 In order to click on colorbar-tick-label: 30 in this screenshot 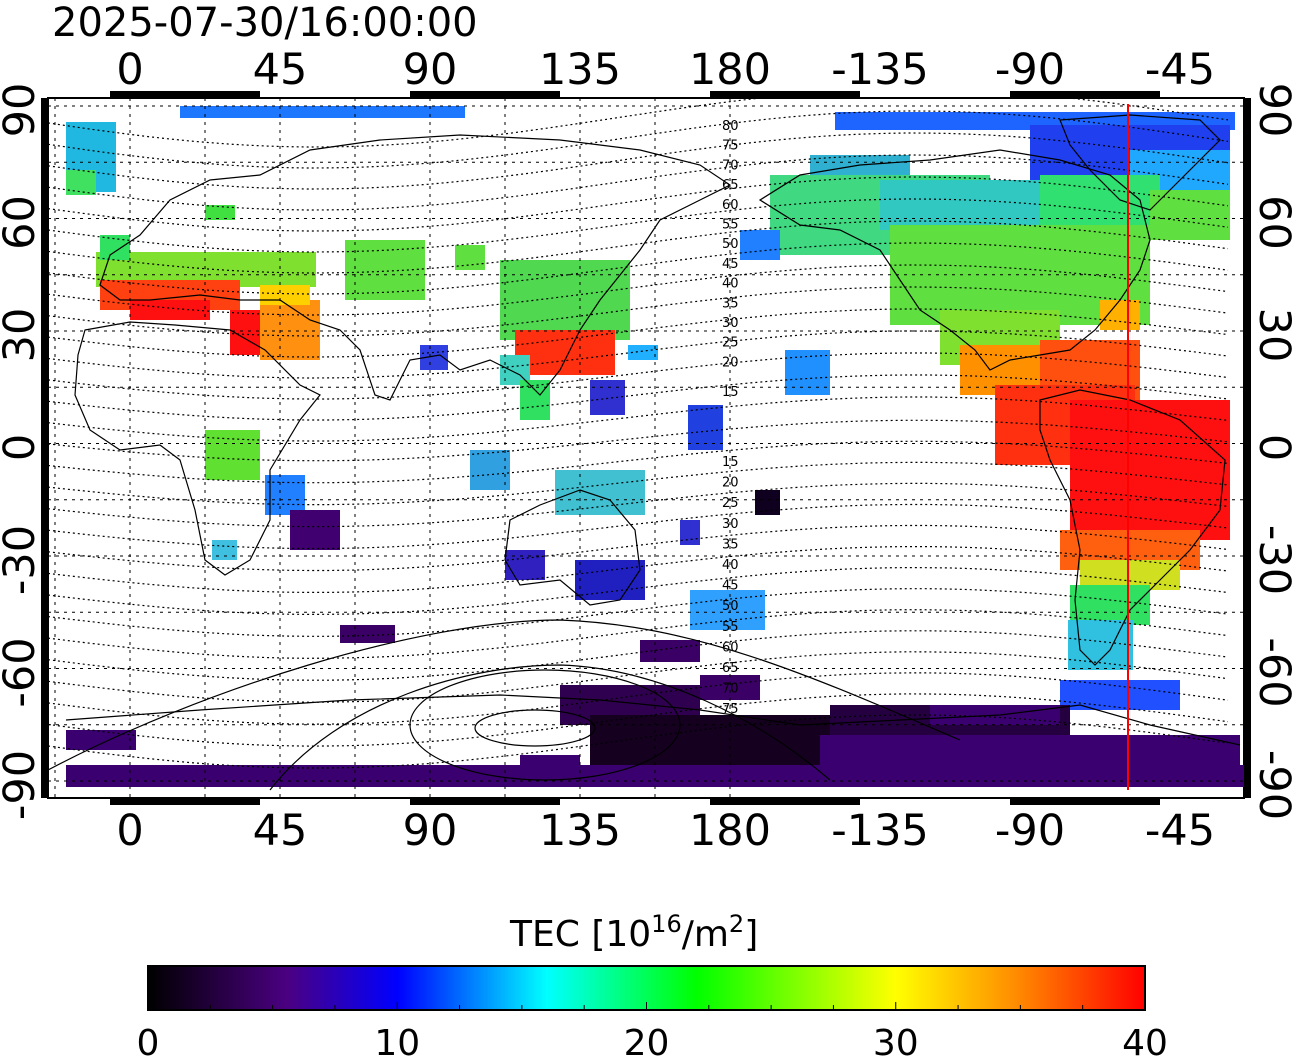, I will do `click(896, 1040)`.